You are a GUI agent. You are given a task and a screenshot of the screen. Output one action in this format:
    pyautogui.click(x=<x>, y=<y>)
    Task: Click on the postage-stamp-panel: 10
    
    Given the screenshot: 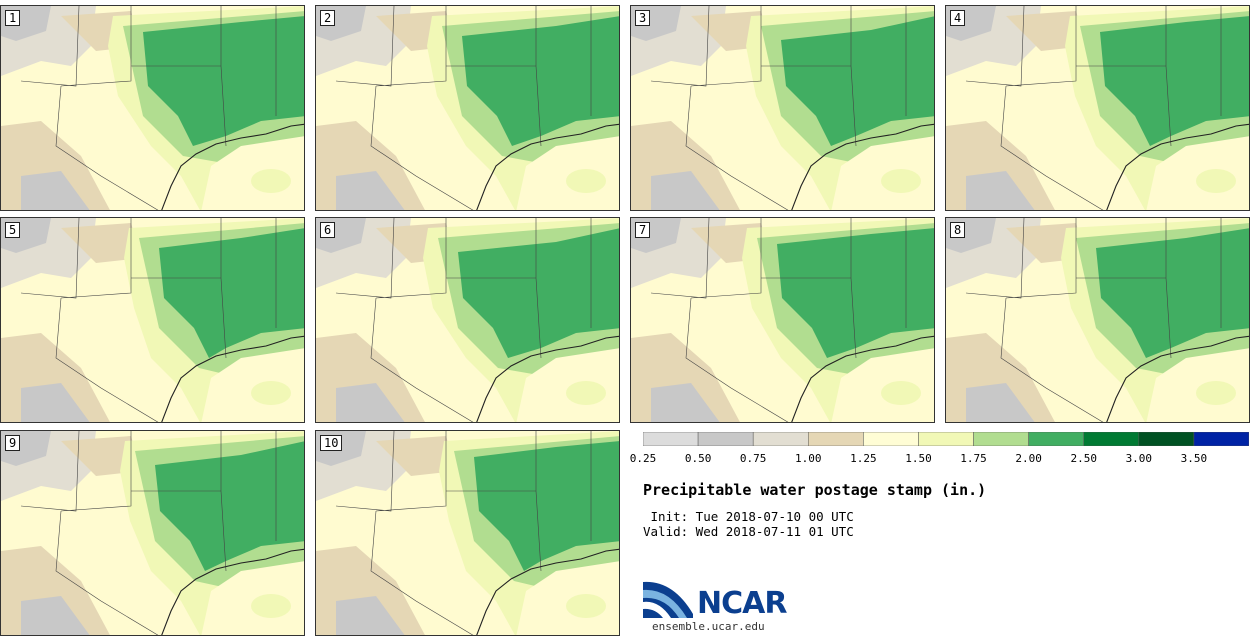 What is the action you would take?
    pyautogui.click(x=467, y=533)
    